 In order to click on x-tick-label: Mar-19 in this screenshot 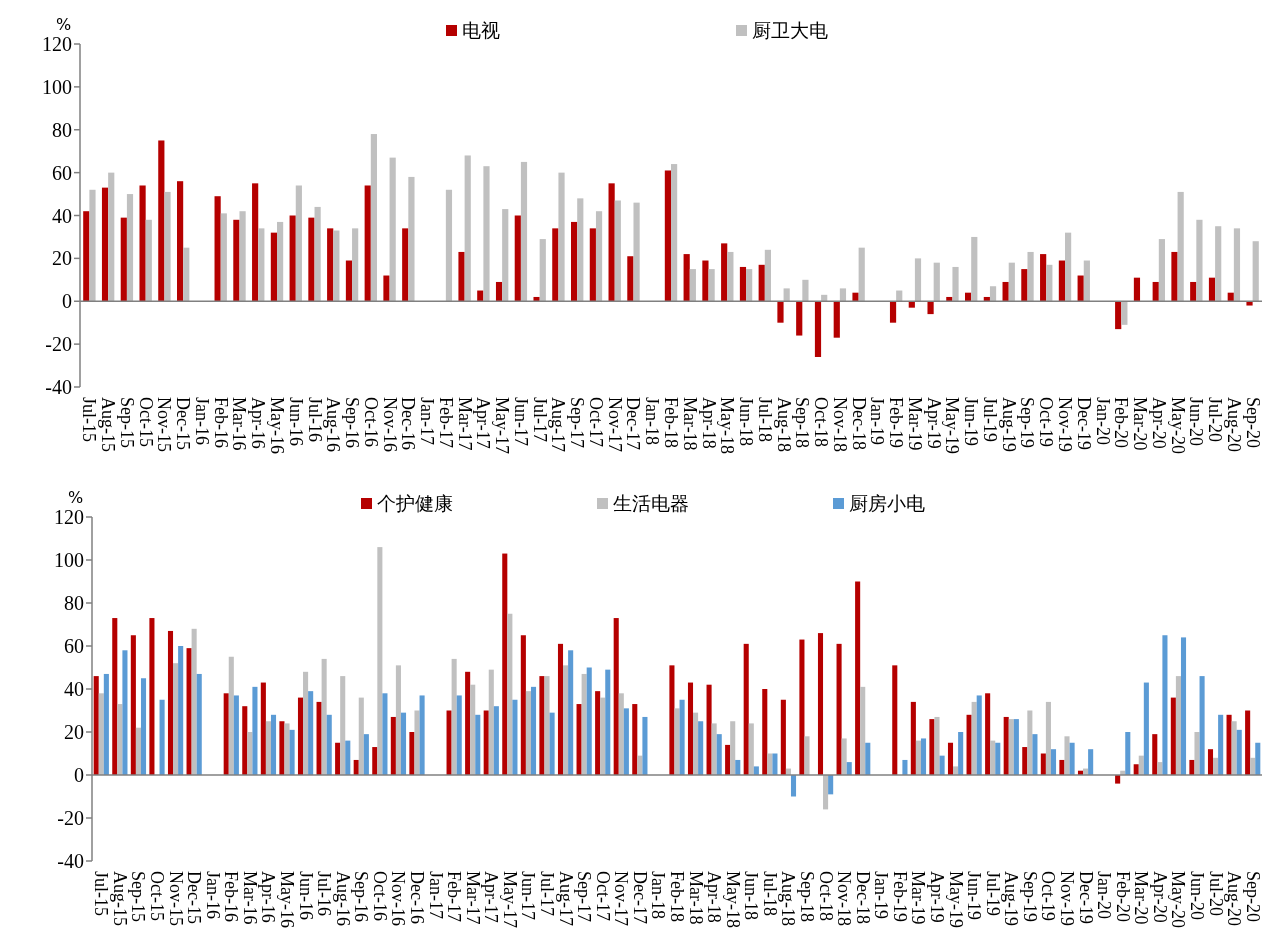, I will do `click(914, 424)`.